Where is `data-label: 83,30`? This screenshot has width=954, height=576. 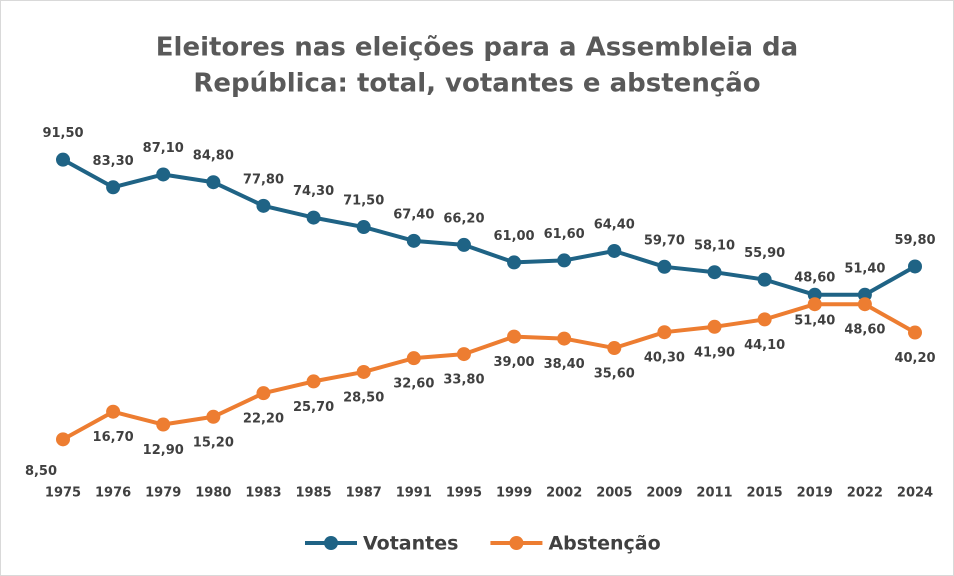
data-label: 83,30 is located at coordinates (113, 161).